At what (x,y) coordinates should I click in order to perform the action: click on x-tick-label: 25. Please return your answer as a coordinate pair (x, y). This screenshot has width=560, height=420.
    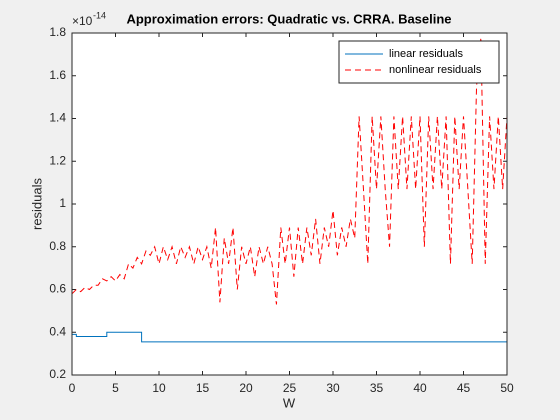
    Looking at the image, I should click on (290, 388).